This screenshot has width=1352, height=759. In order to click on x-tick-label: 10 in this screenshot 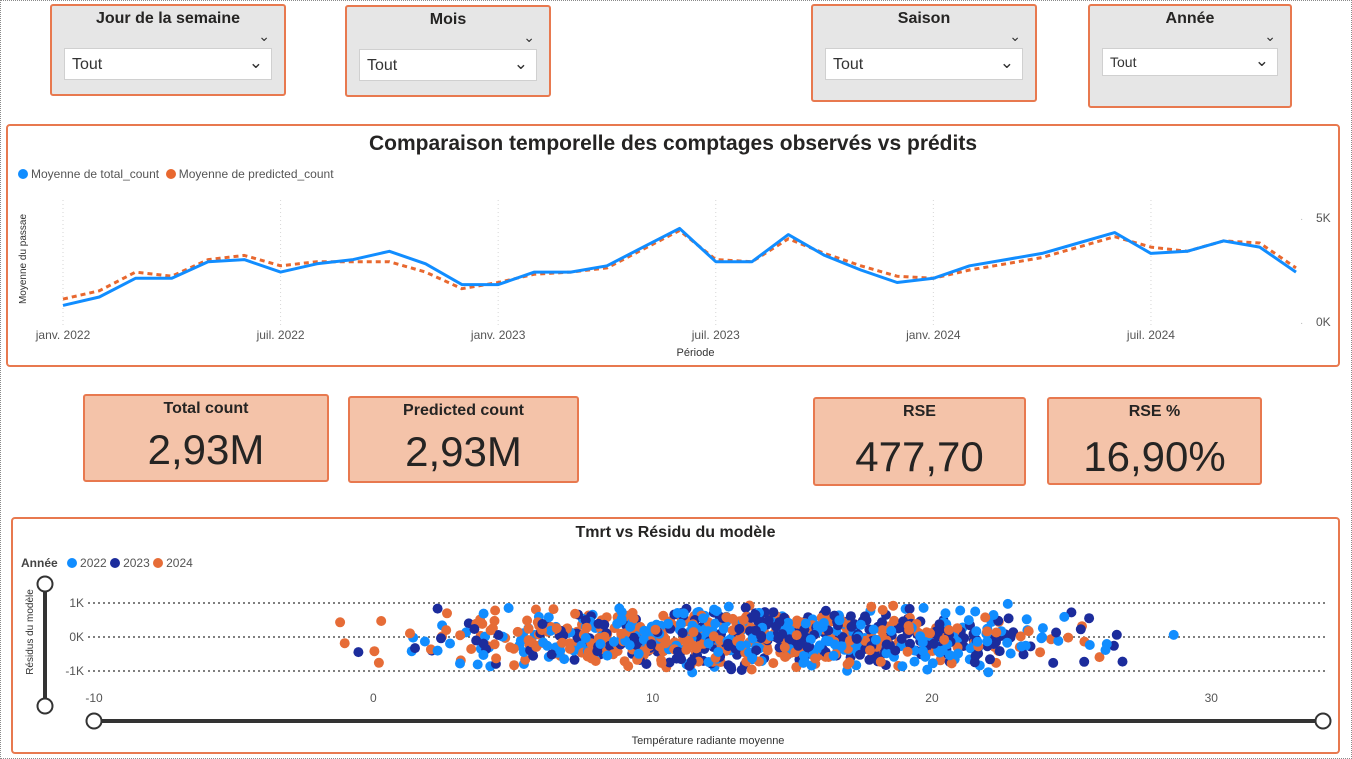, I will do `click(653, 698)`.